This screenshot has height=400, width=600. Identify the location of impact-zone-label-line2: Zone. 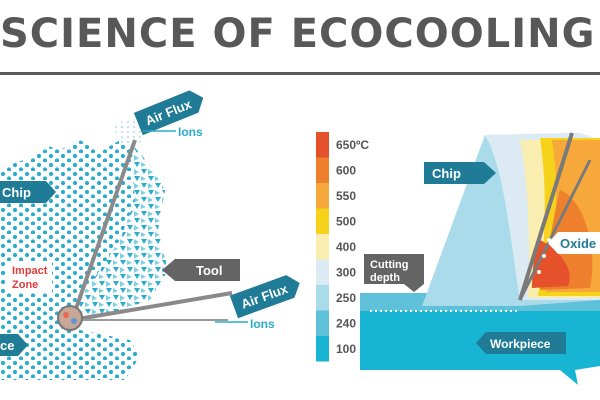
(25, 285).